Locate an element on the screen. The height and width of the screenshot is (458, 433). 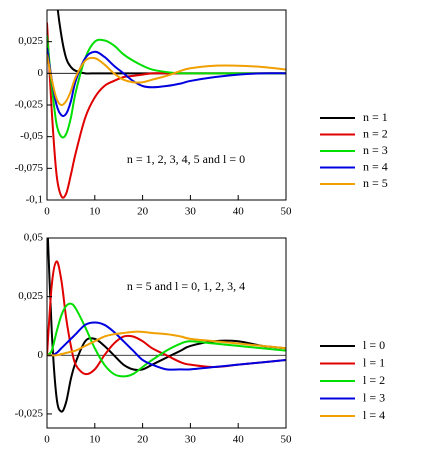
legend-label: l = 3 is located at coordinates (374, 397).